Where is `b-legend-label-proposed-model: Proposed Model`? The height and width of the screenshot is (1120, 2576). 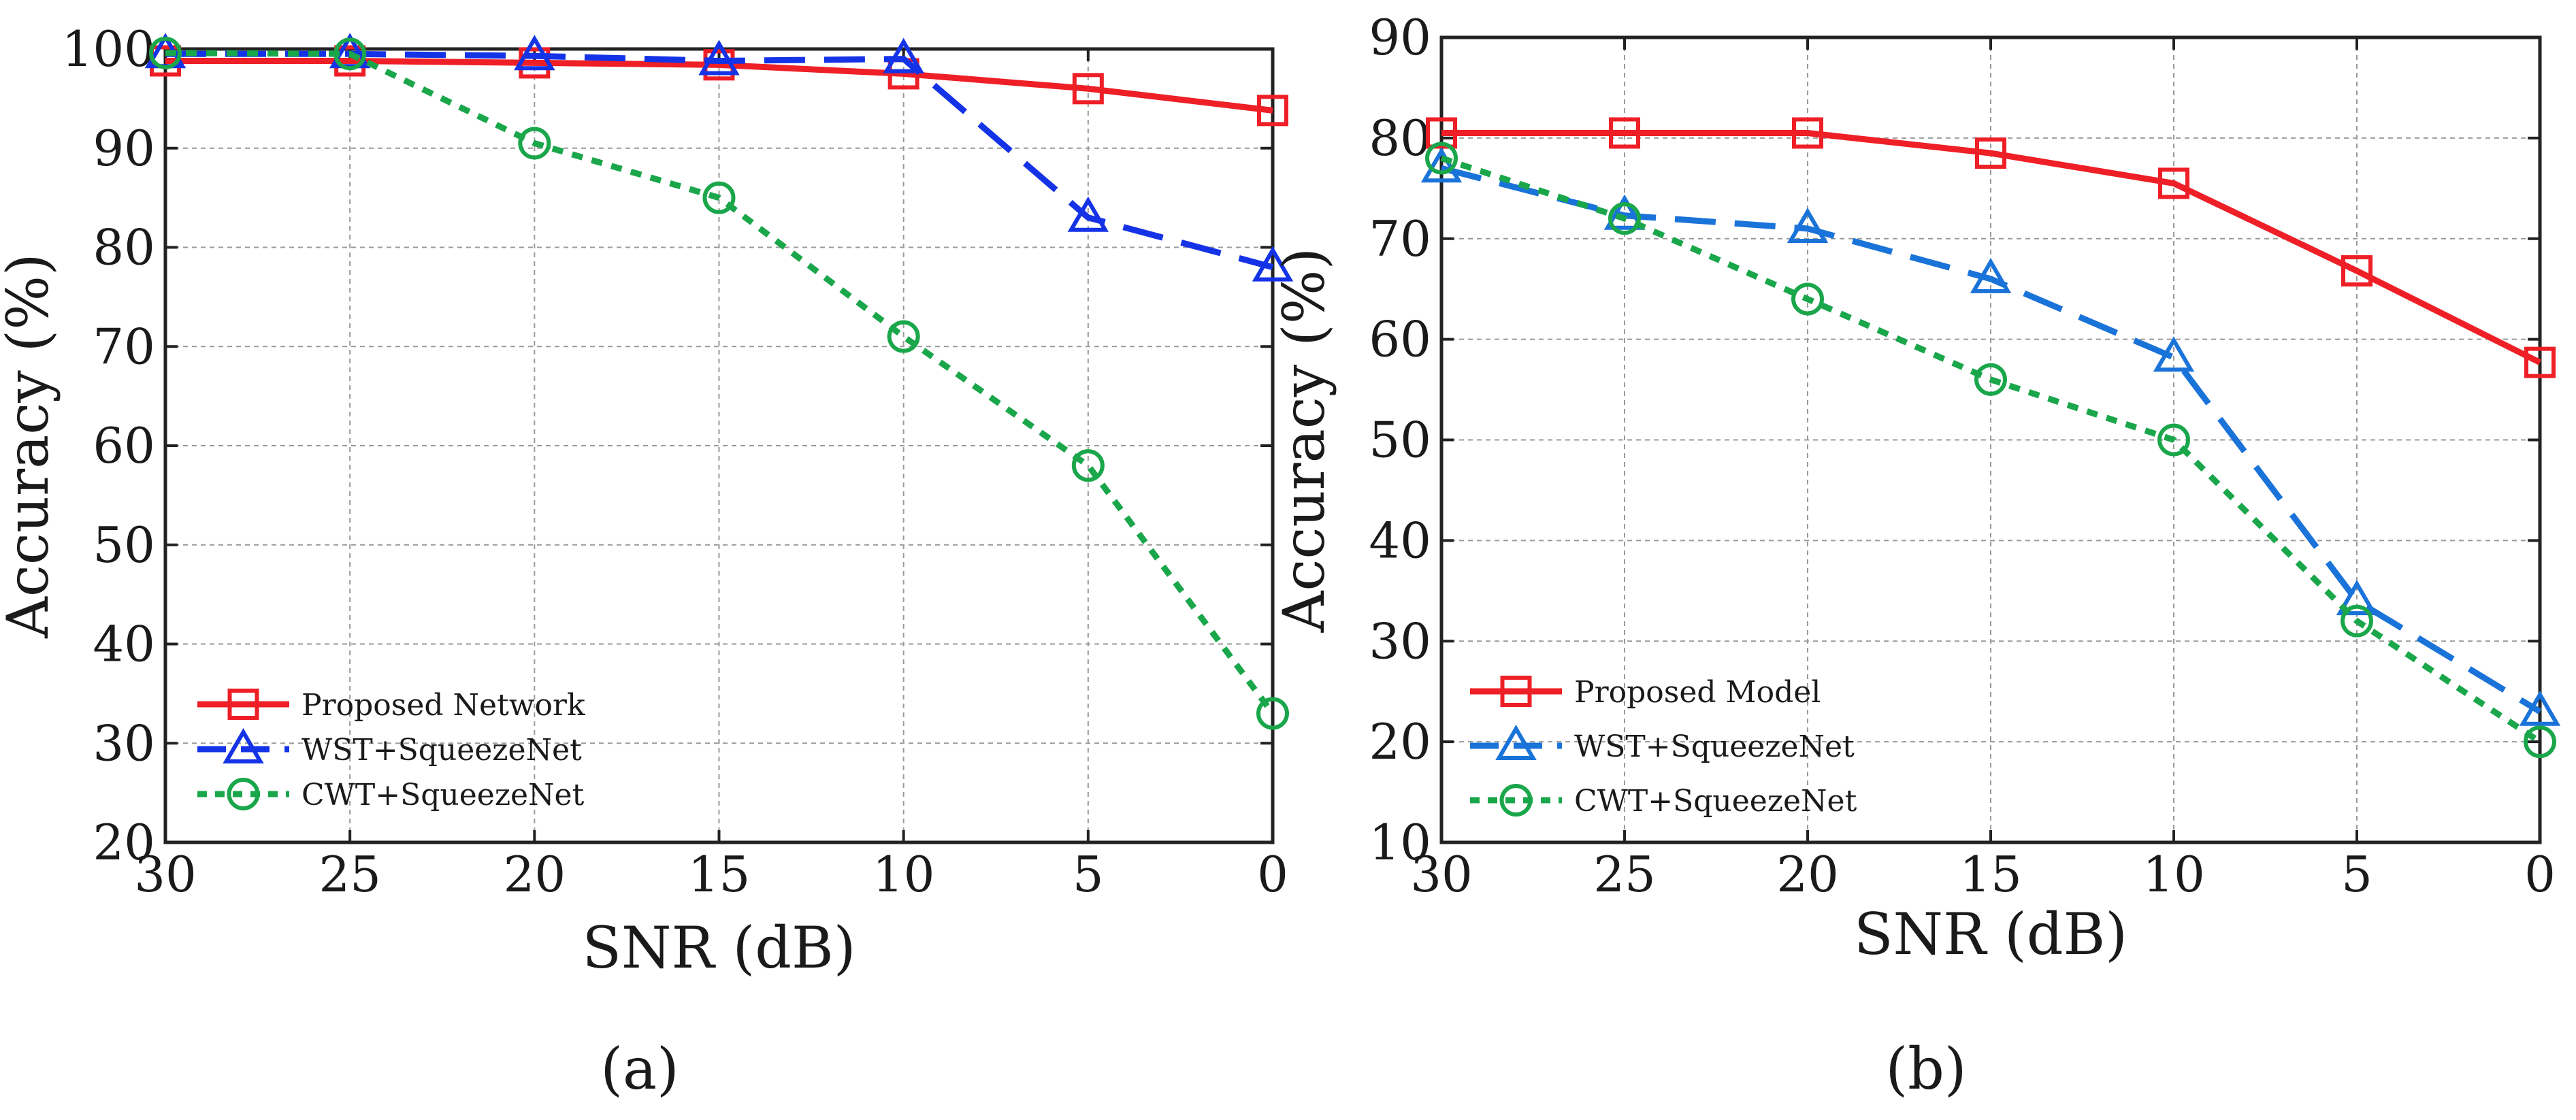
b-legend-label-proposed-model: Proposed Model is located at coordinates (1697, 692).